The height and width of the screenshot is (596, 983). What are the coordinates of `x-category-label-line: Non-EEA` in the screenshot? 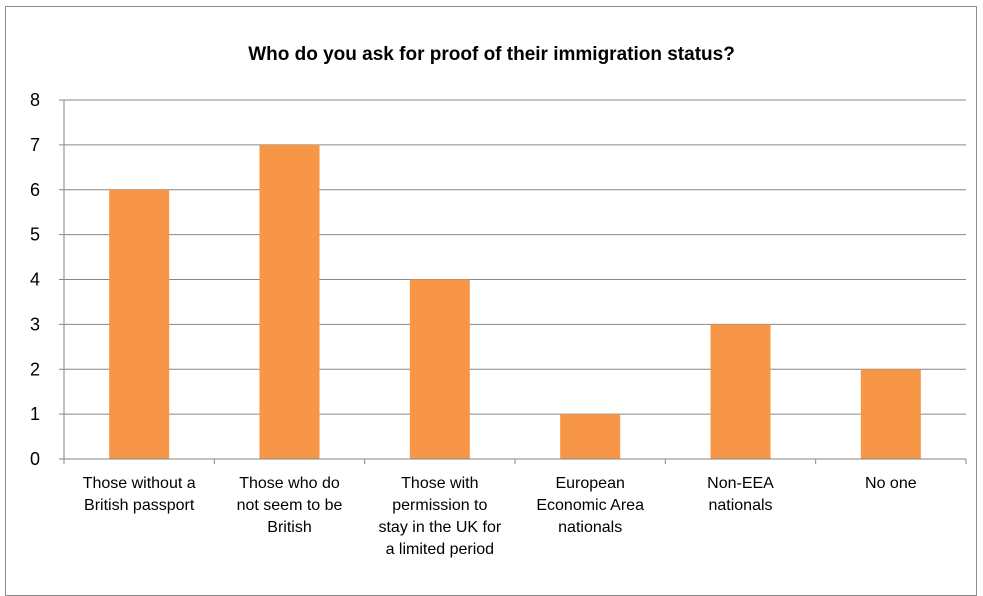 It's located at (740, 483).